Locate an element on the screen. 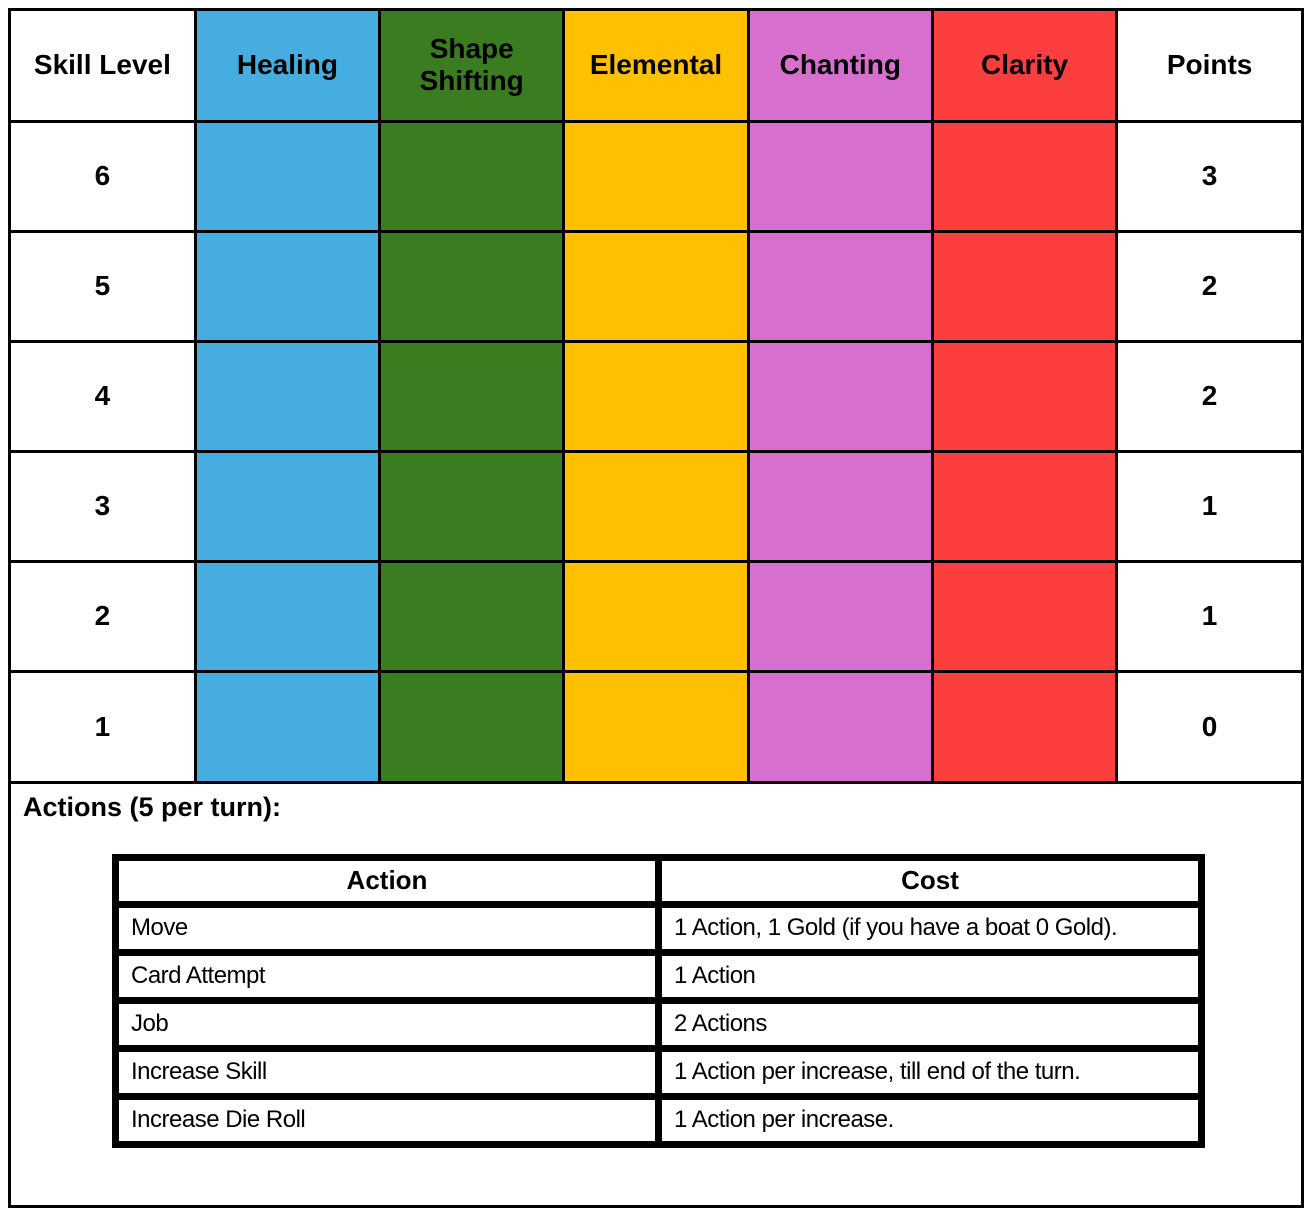  skill-row-1: 1 0 is located at coordinates (656, 726).